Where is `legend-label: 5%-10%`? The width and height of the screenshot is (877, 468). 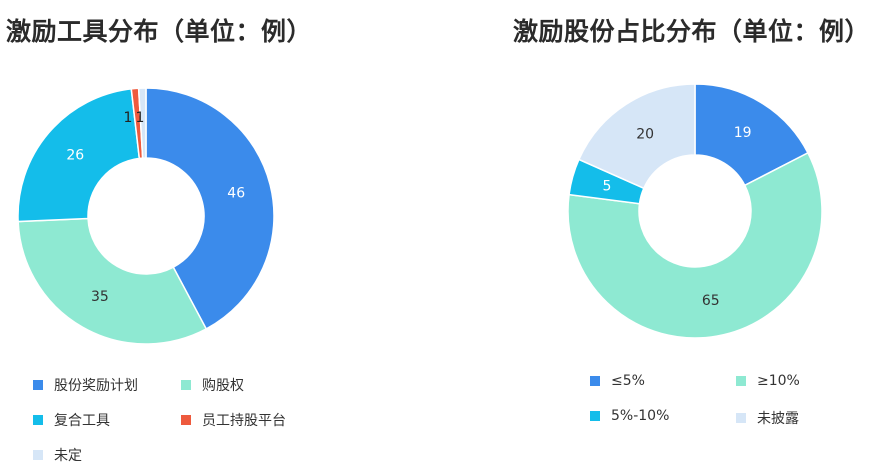 legend-label: 5%-10% is located at coordinates (640, 416).